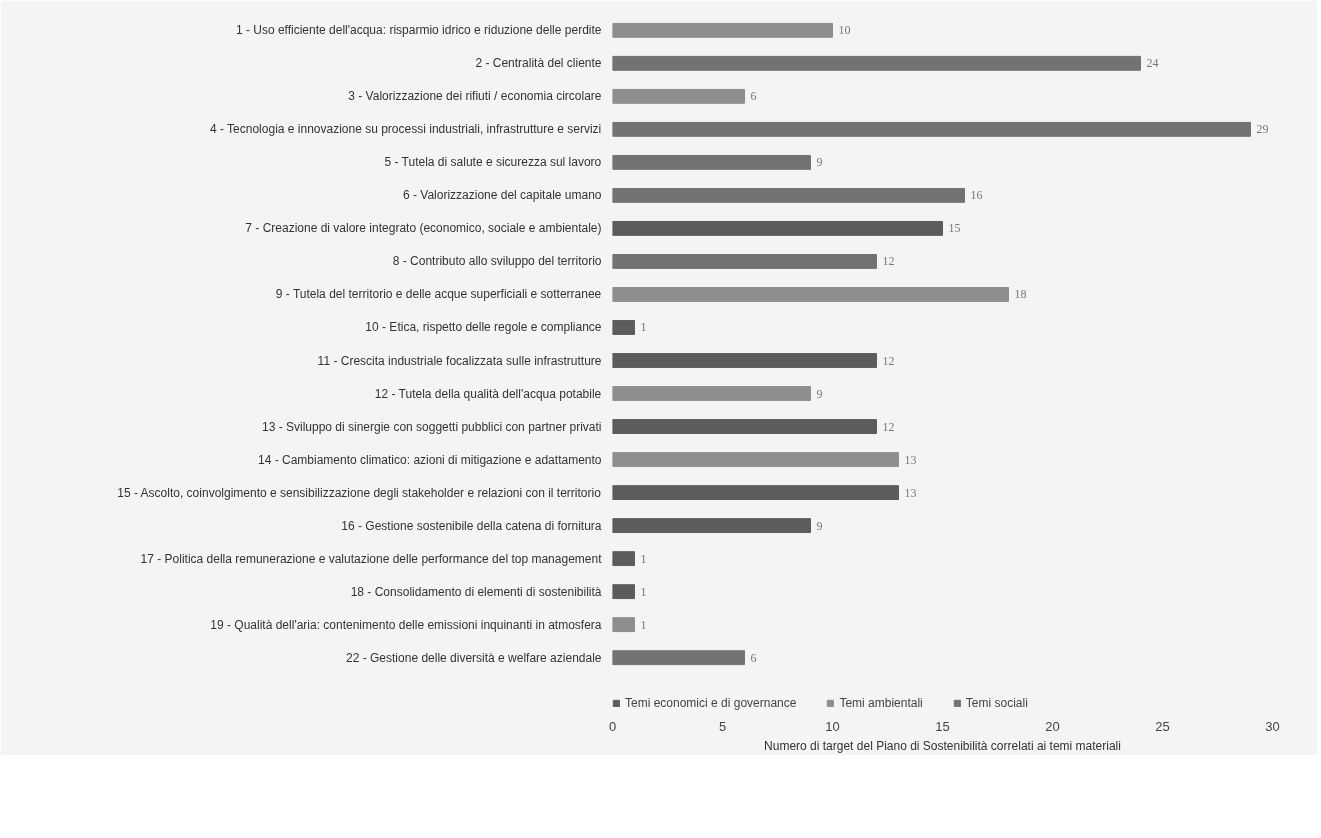  Describe the element at coordinates (942, 745) in the screenshot. I see `x-axis-title: Numero di target del Piano di Sostenibilità correlati ai temi materiali` at that location.